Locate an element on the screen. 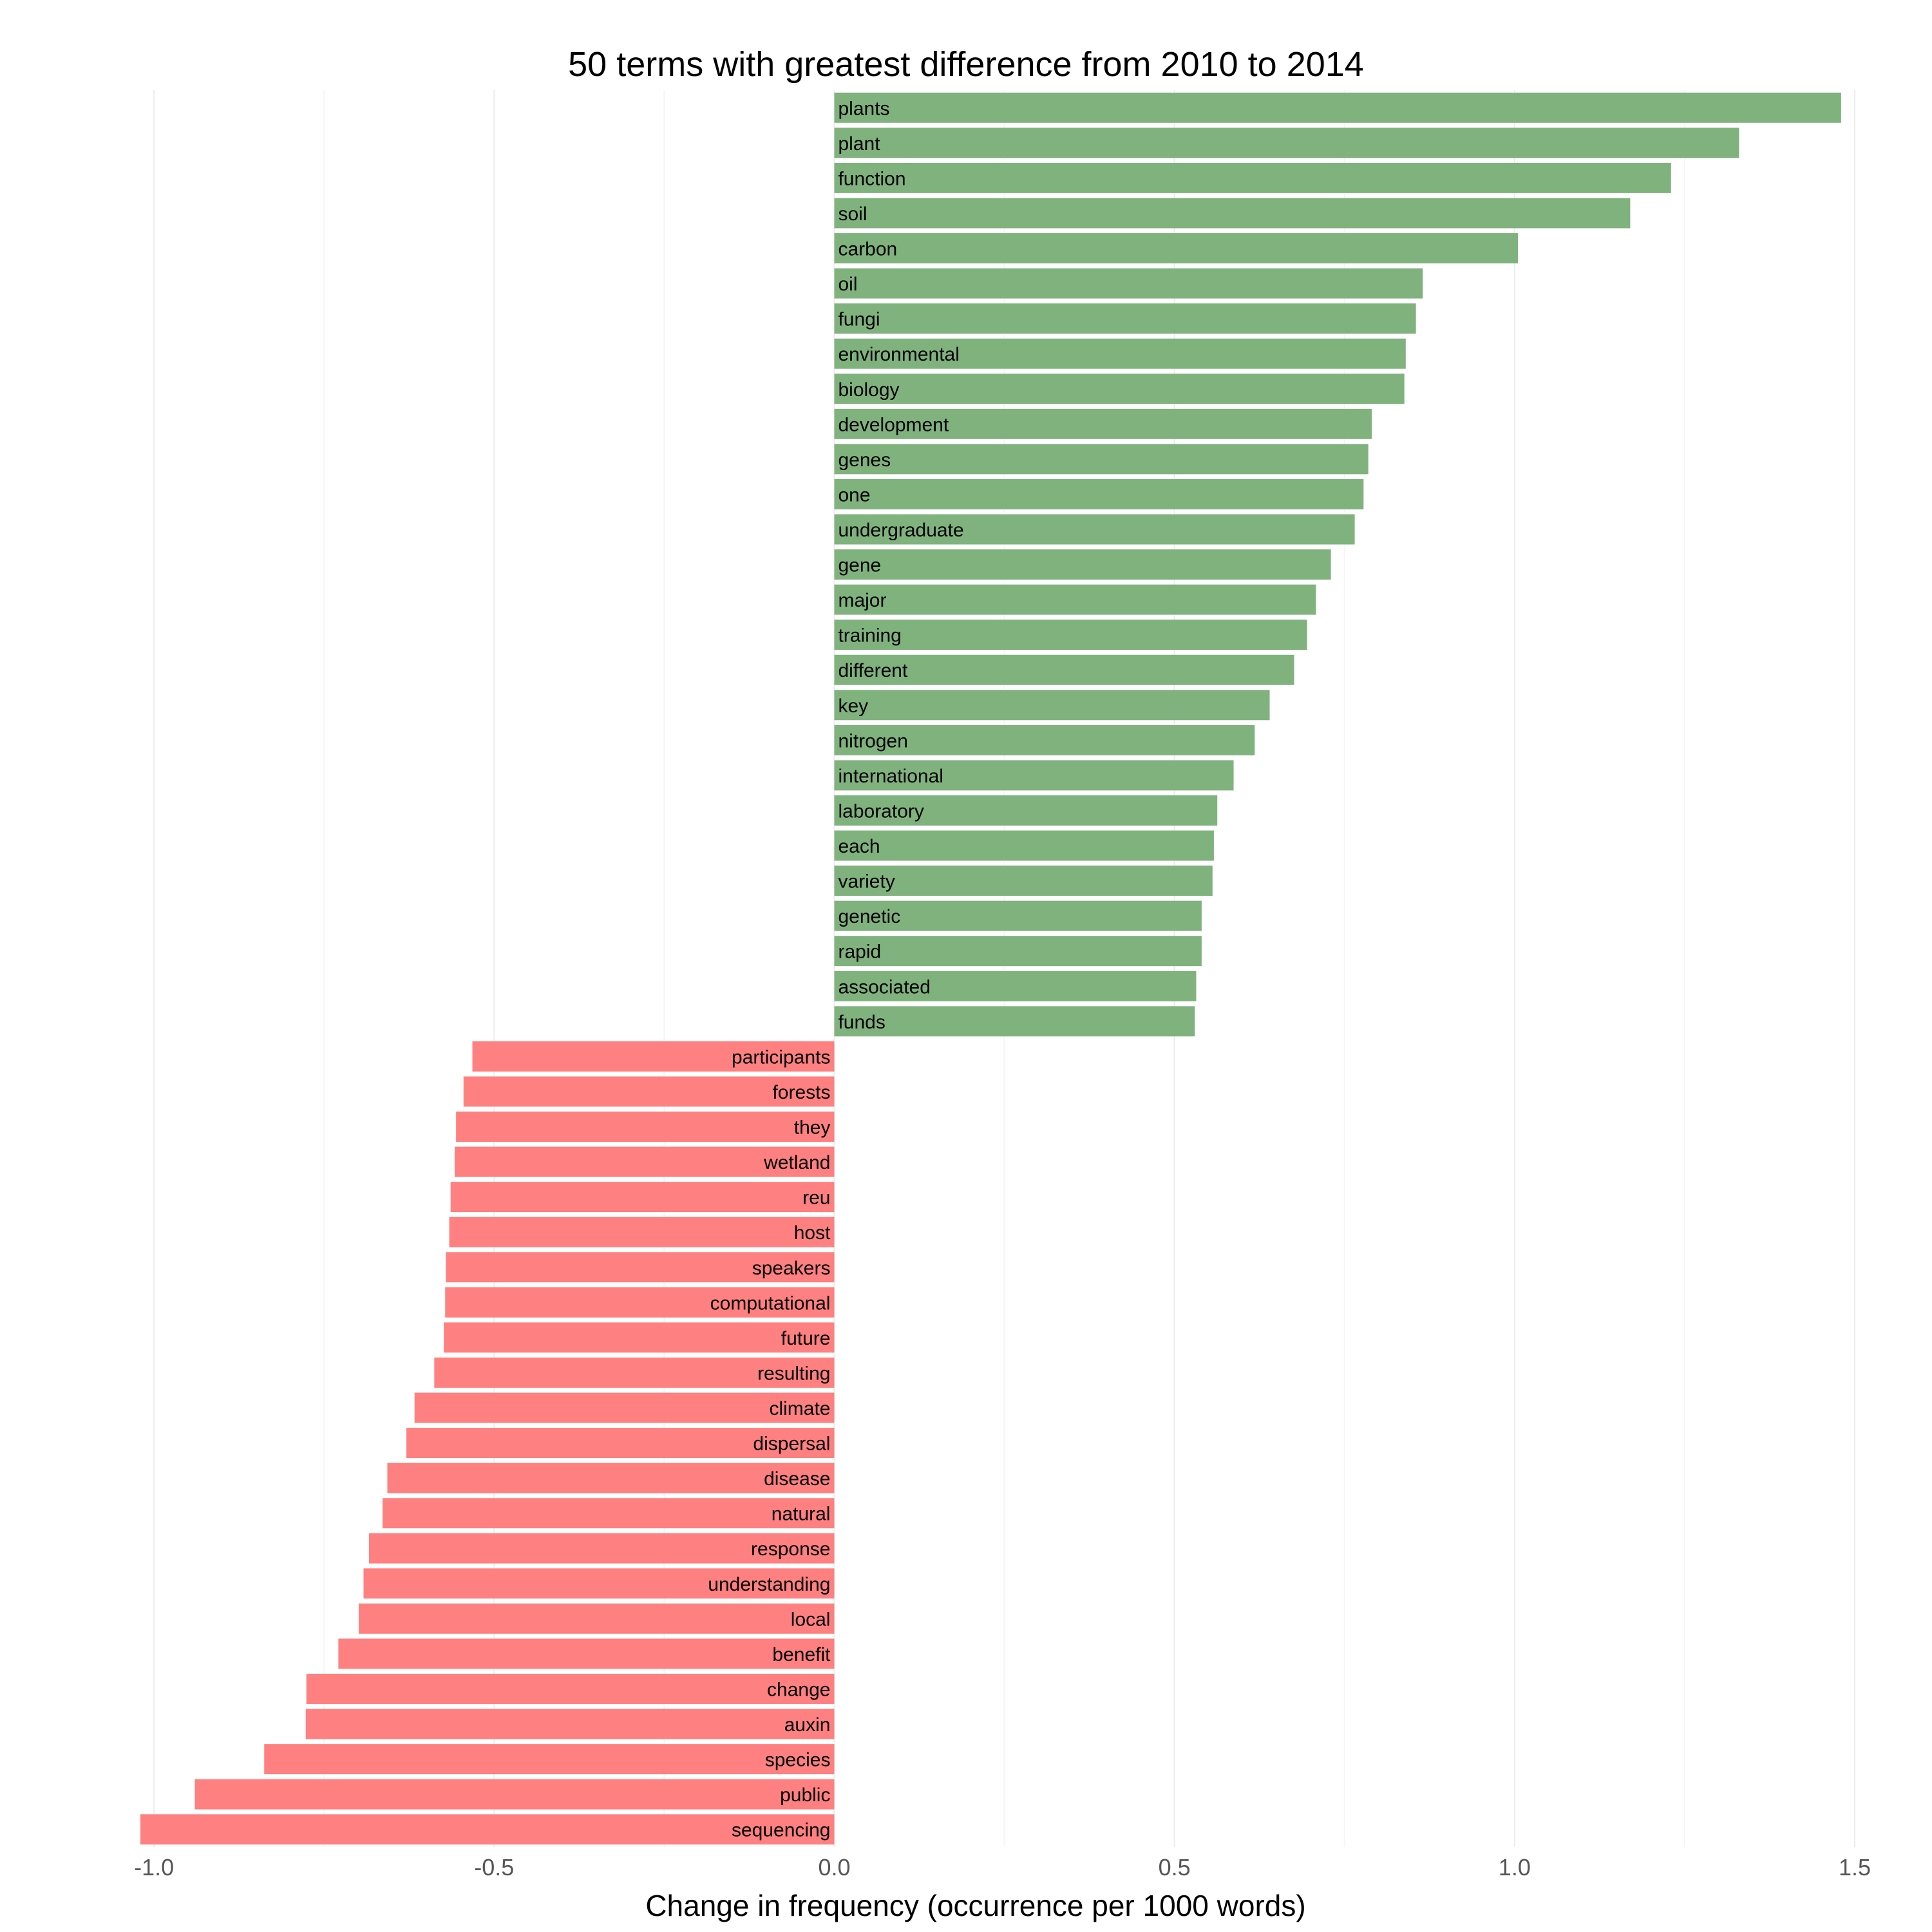 Image resolution: width=1932 pixels, height=1932 pixels. bar-wetland is located at coordinates (645, 1161).